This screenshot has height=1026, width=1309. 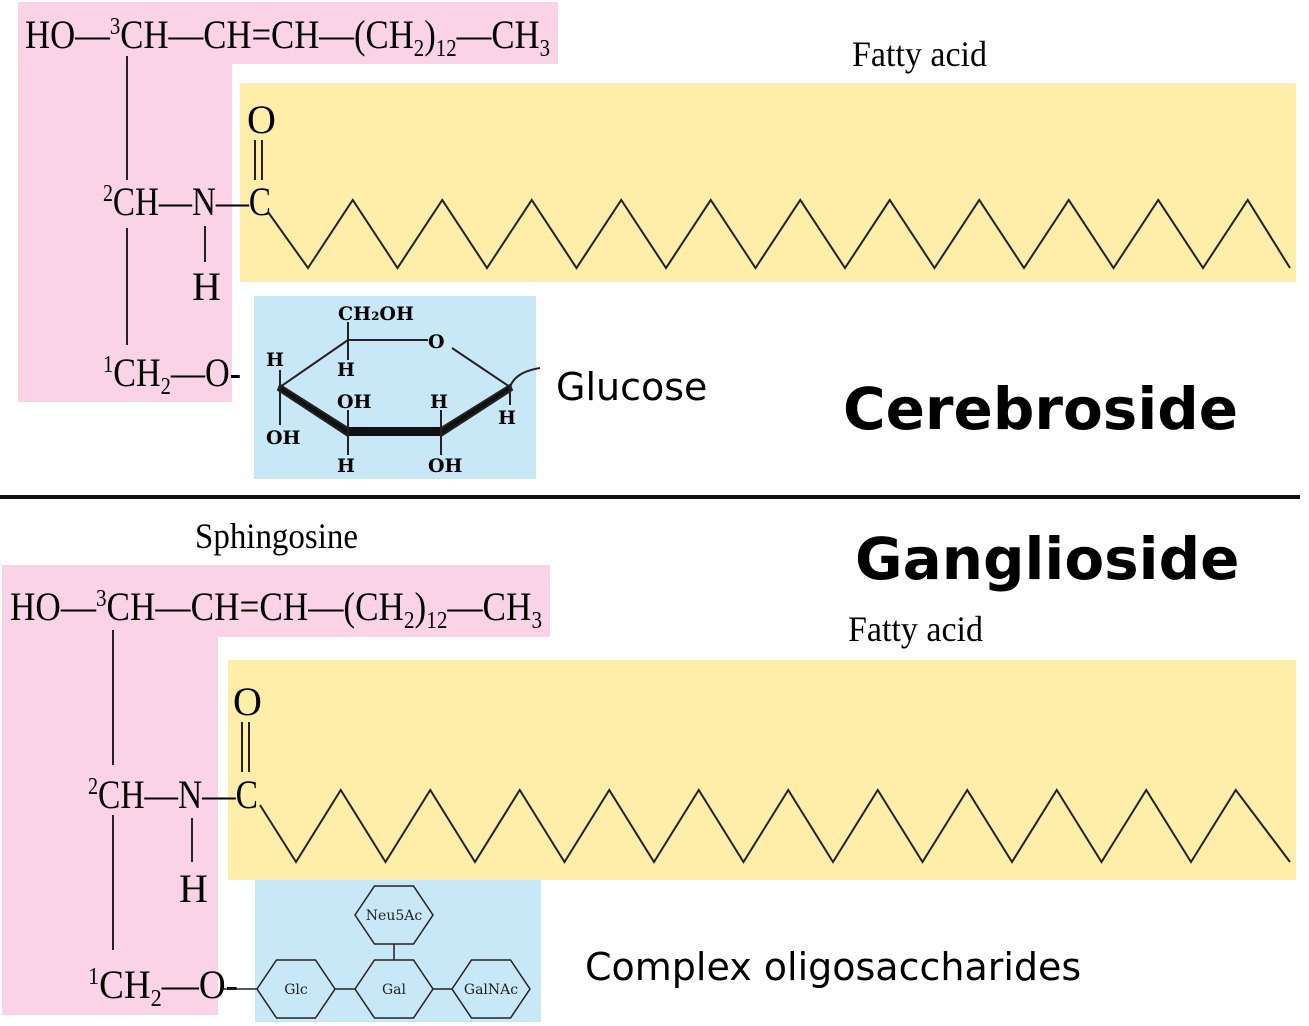 I want to click on glucose-ch2oh: CH₂OH, so click(x=376, y=314).